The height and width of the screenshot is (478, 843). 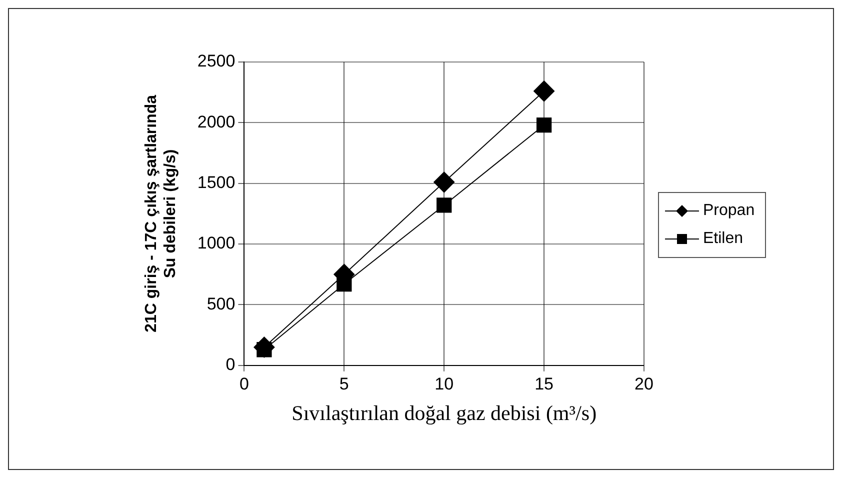 What do you see at coordinates (723, 239) in the screenshot?
I see `legend-label: Etilen` at bounding box center [723, 239].